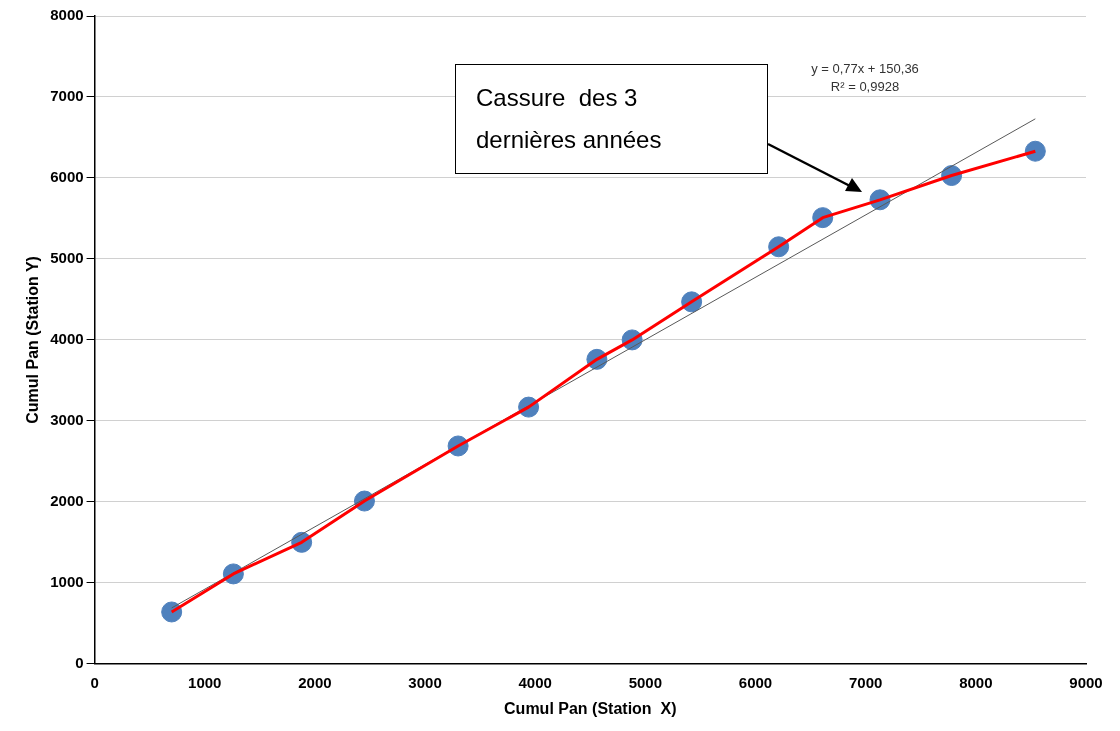 The image size is (1120, 731). Describe the element at coordinates (1035, 151) in the screenshot. I see `point` at that location.